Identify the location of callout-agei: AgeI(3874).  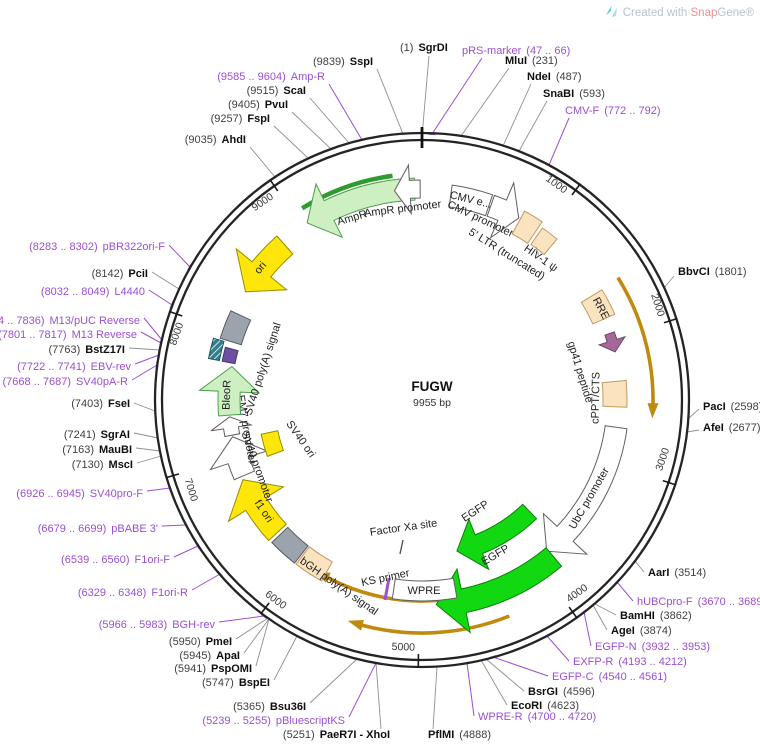
(641, 631).